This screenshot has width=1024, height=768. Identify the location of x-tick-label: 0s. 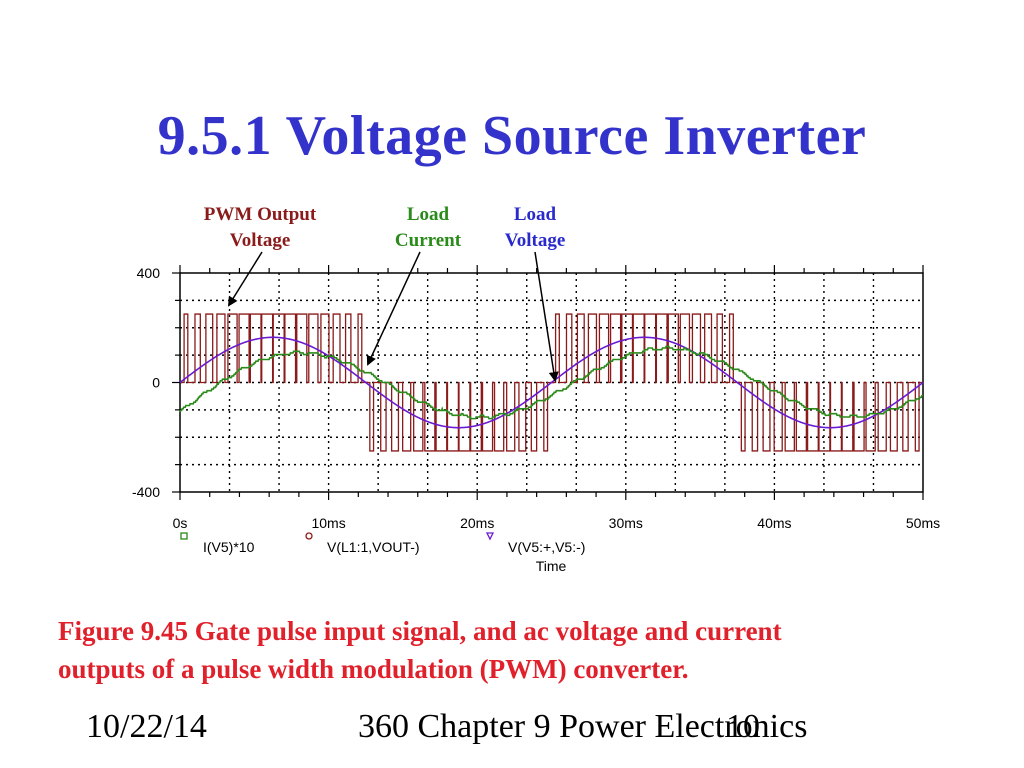
(180, 523).